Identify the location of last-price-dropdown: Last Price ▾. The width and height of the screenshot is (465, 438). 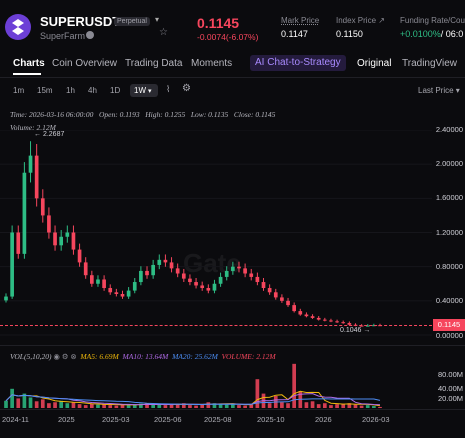
(439, 90).